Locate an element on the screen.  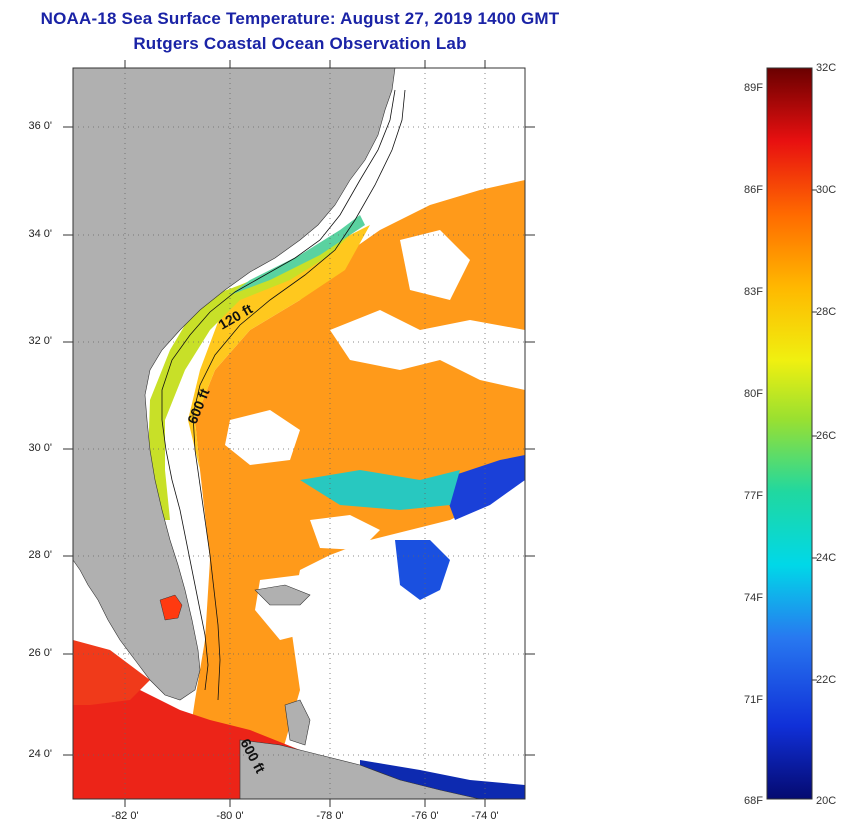
lat-label: 24 0' is located at coordinates (40, 754).